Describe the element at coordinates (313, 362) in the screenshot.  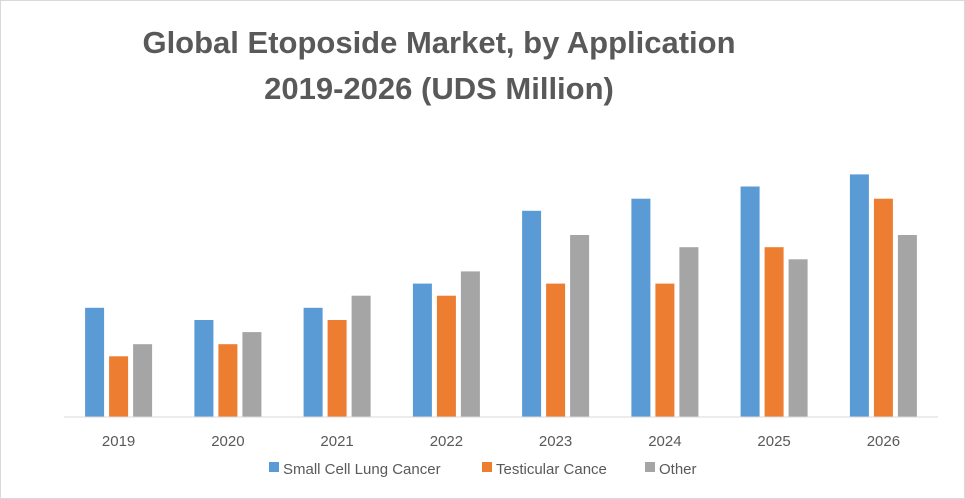
I see `bar-small-cell-lung-cancer-2021` at that location.